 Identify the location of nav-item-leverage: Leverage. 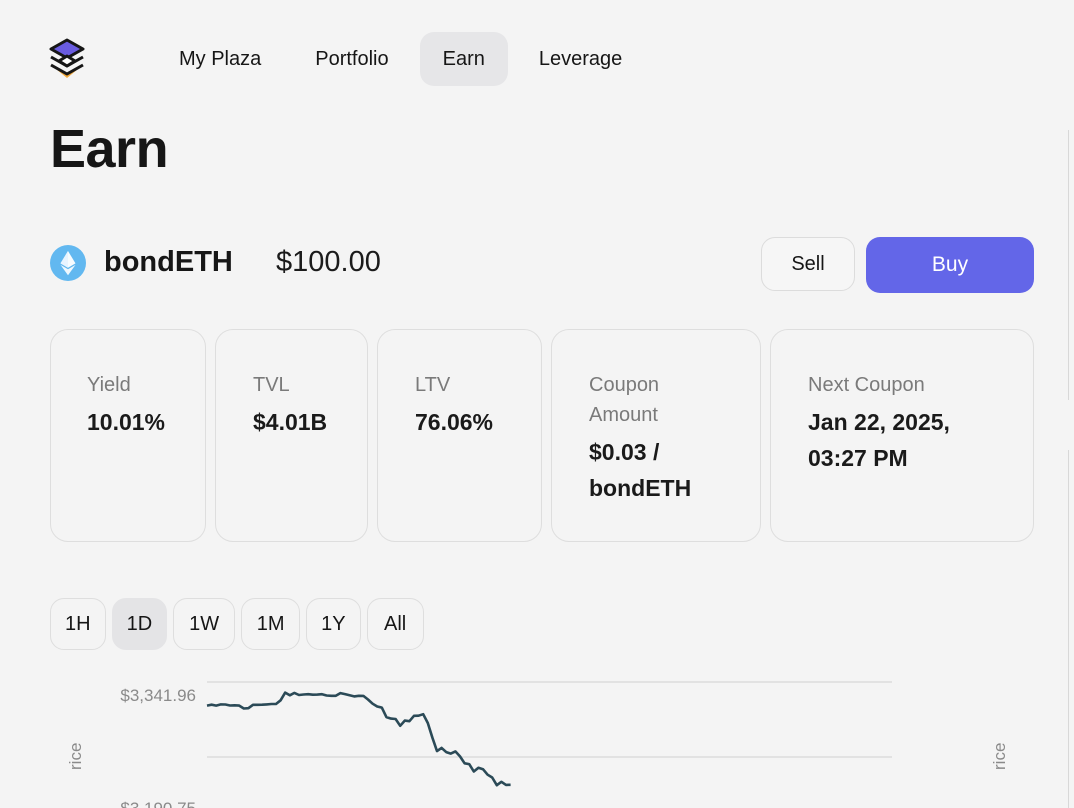
(580, 59).